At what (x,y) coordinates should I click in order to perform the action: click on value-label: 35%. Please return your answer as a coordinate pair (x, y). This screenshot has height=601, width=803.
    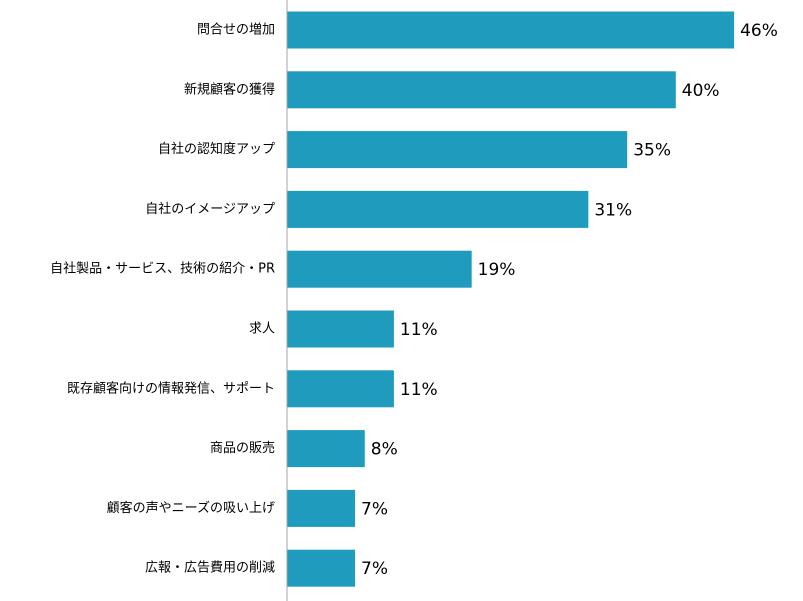
    Looking at the image, I should click on (652, 151).